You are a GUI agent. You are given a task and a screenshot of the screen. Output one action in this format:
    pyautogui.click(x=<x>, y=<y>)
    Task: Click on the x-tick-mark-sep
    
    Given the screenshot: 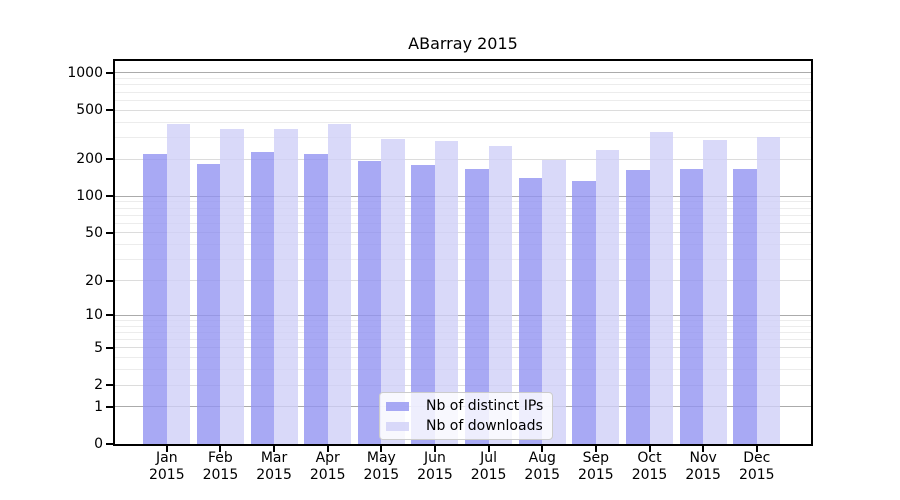 What is the action you would take?
    pyautogui.click(x=595, y=449)
    